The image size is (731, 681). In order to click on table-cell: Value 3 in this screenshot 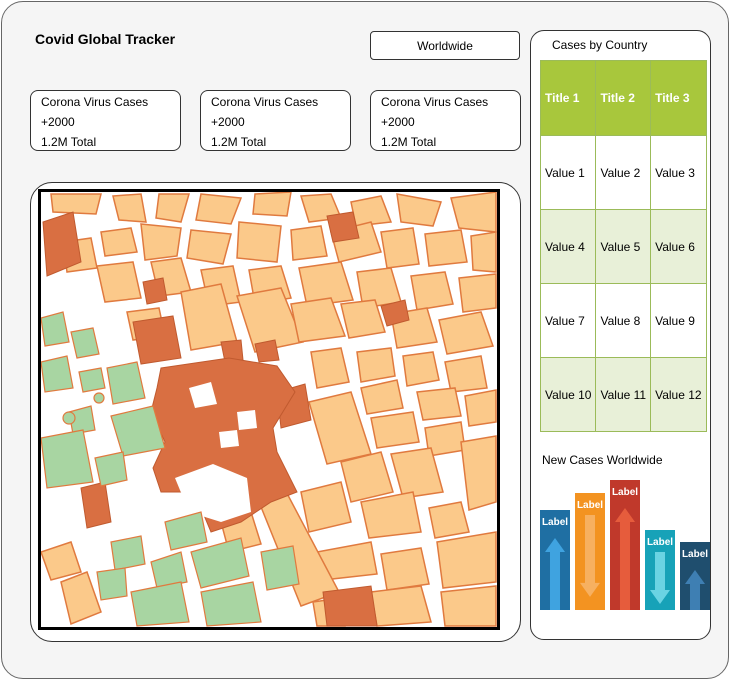, I will do `click(678, 172)`.